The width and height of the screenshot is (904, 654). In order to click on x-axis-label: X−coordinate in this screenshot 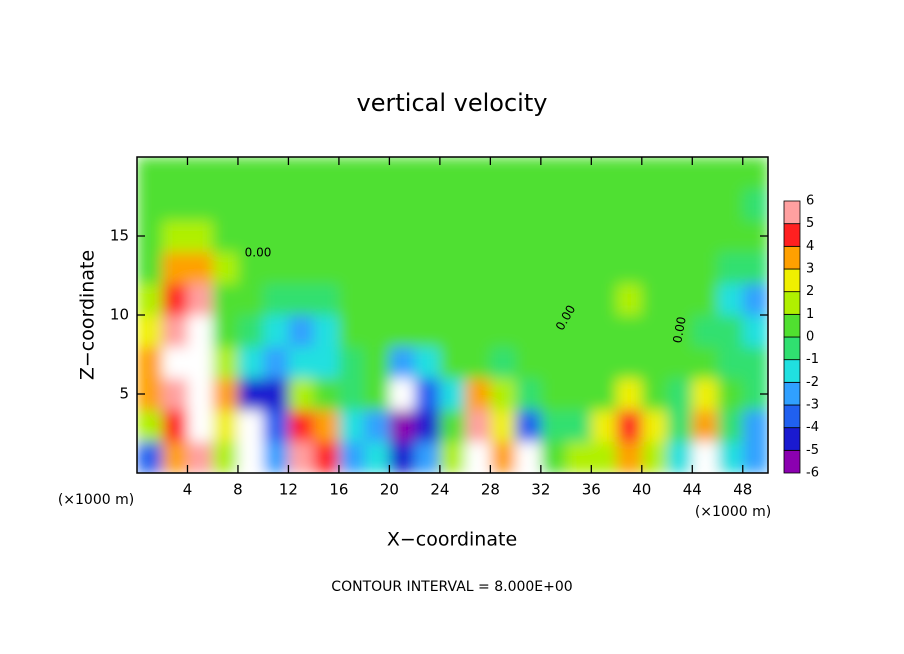, I will do `click(452, 540)`.